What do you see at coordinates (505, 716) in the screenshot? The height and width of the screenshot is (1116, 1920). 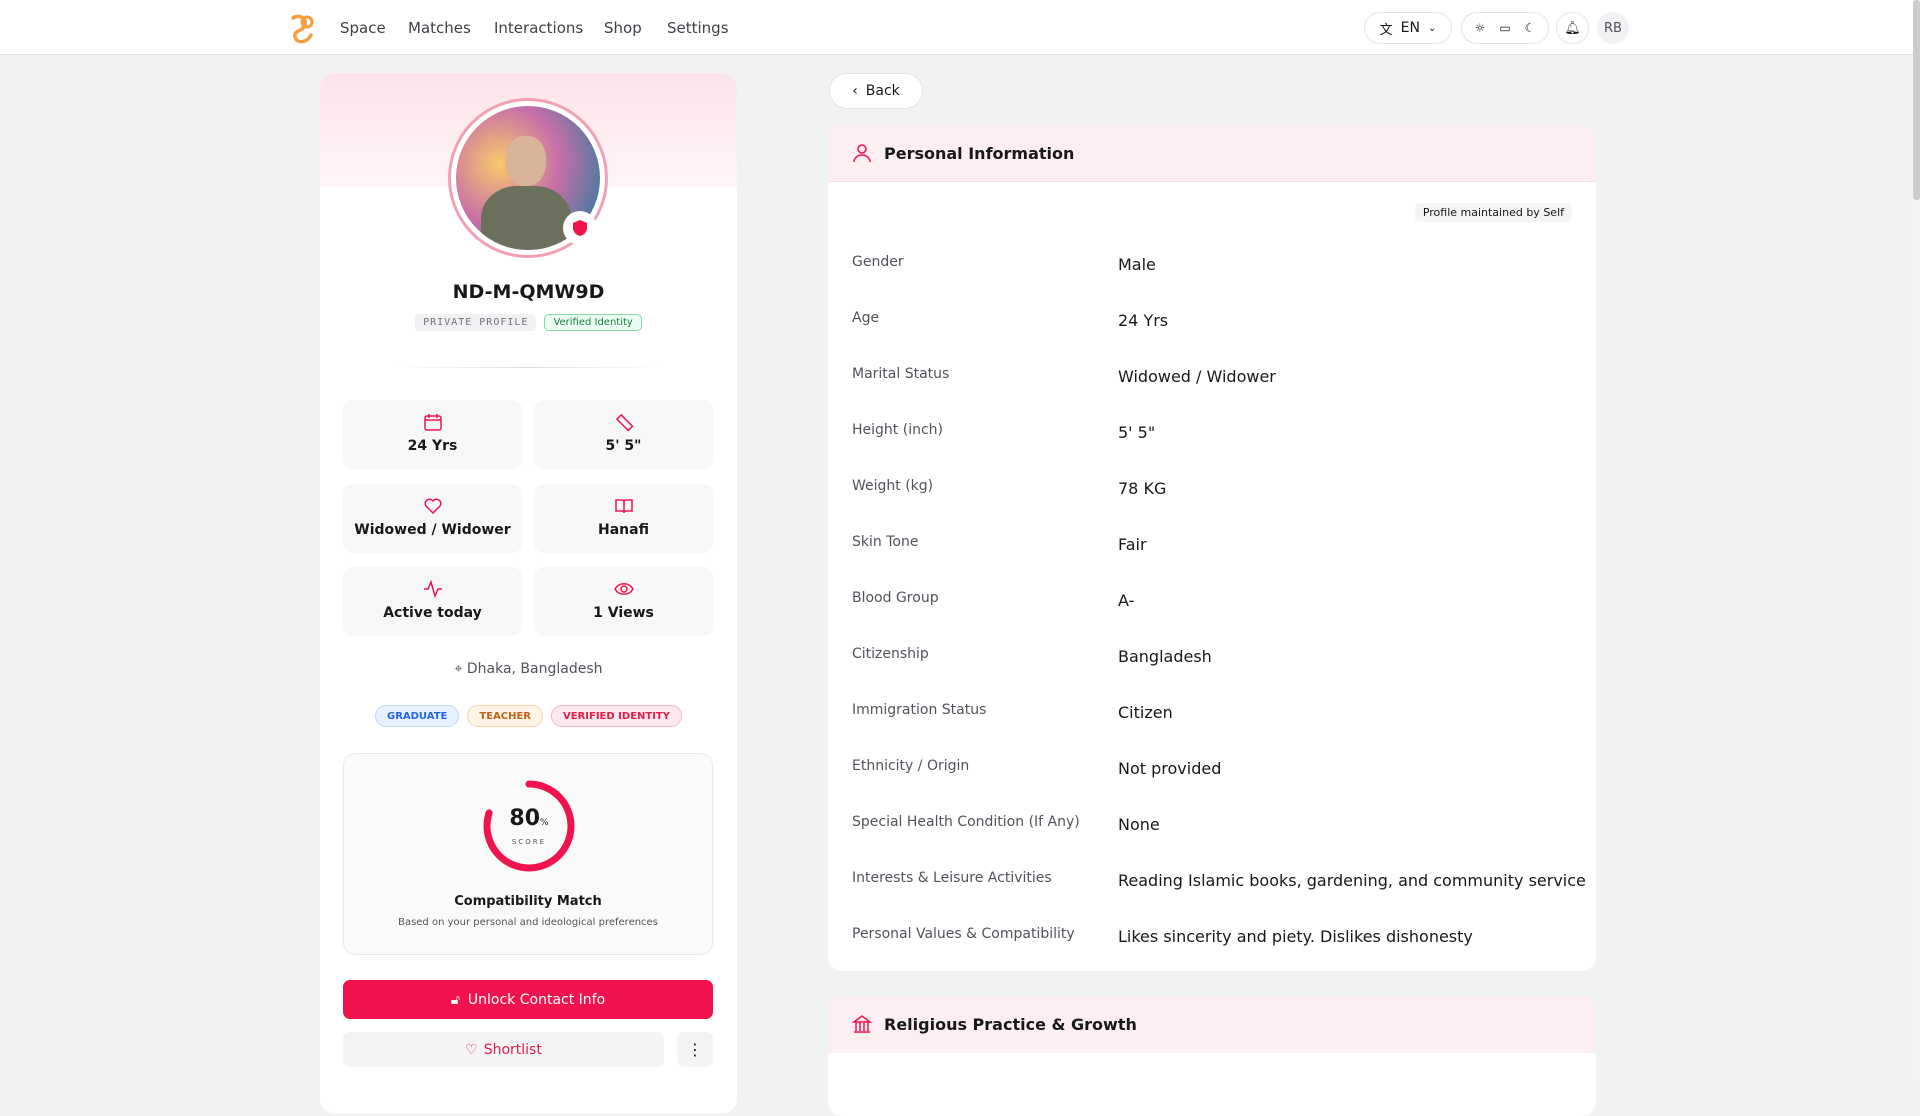 I see `tag-teacher: TEACHER` at bounding box center [505, 716].